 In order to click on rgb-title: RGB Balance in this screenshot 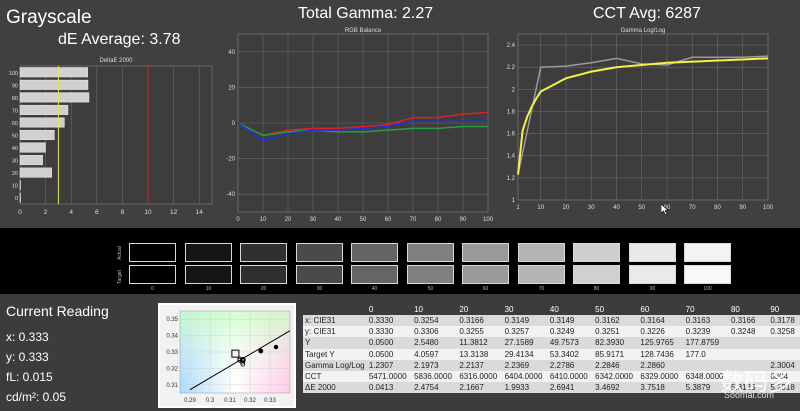, I will do `click(363, 31)`.